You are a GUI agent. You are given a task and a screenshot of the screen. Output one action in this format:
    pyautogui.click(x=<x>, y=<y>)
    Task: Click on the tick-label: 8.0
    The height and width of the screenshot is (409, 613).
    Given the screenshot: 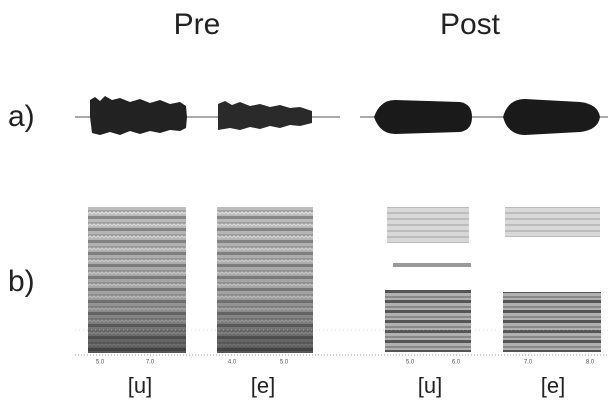 What is the action you would take?
    pyautogui.click(x=590, y=363)
    